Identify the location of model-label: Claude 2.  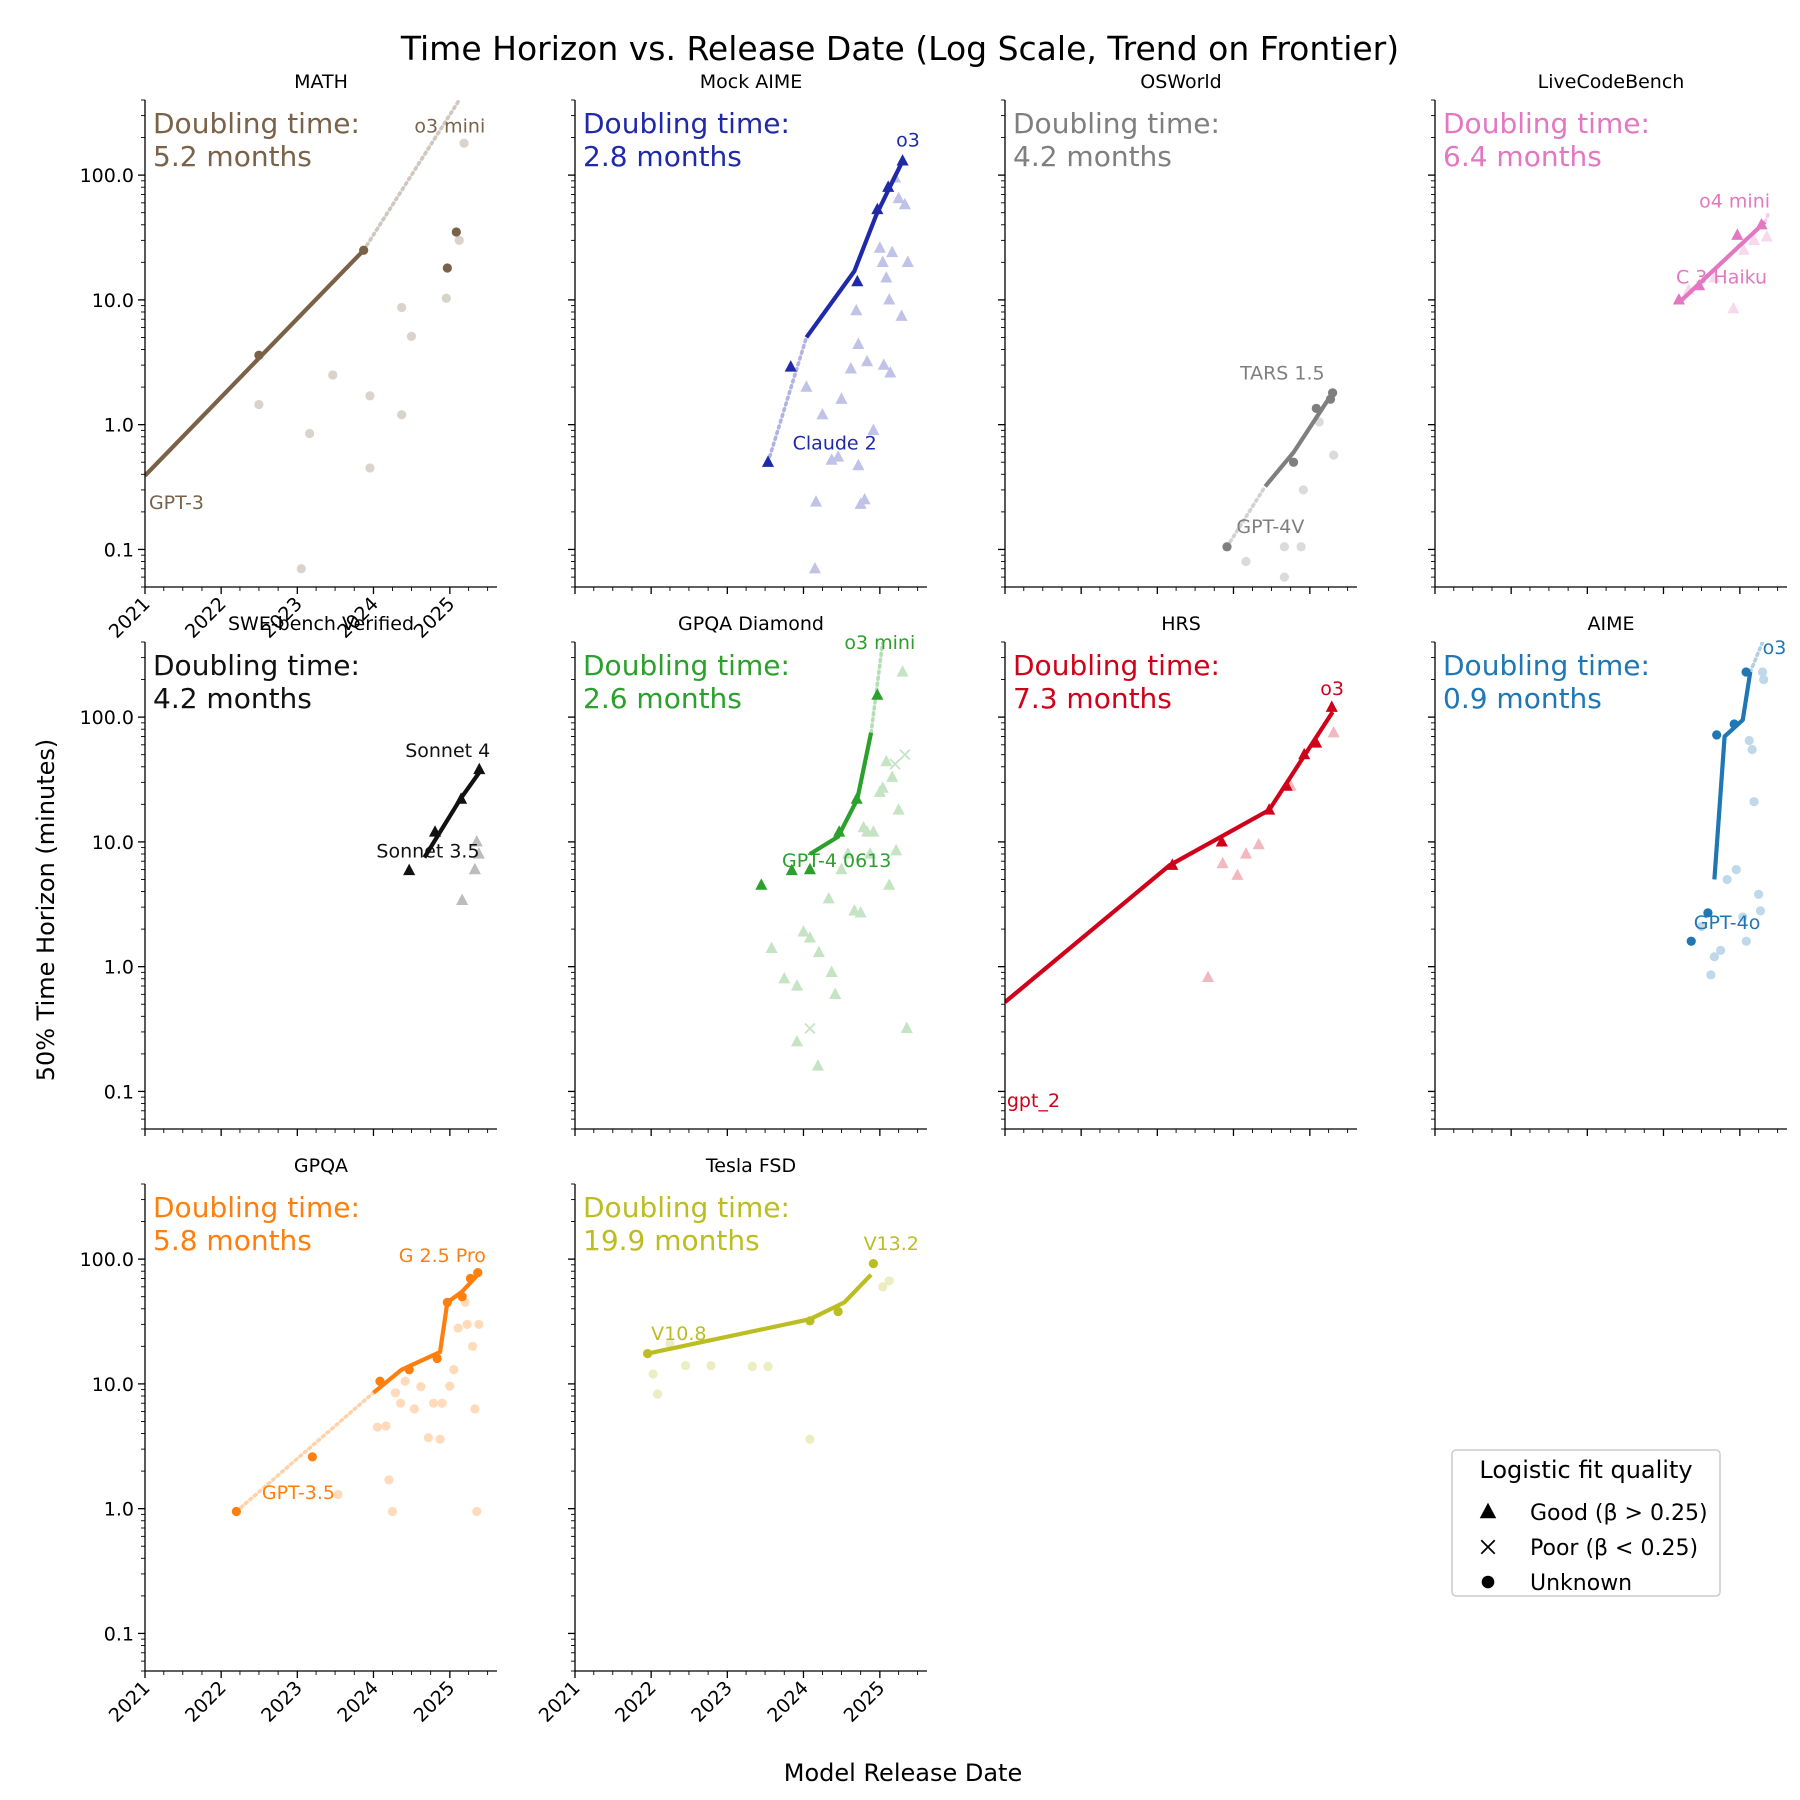
(835, 444).